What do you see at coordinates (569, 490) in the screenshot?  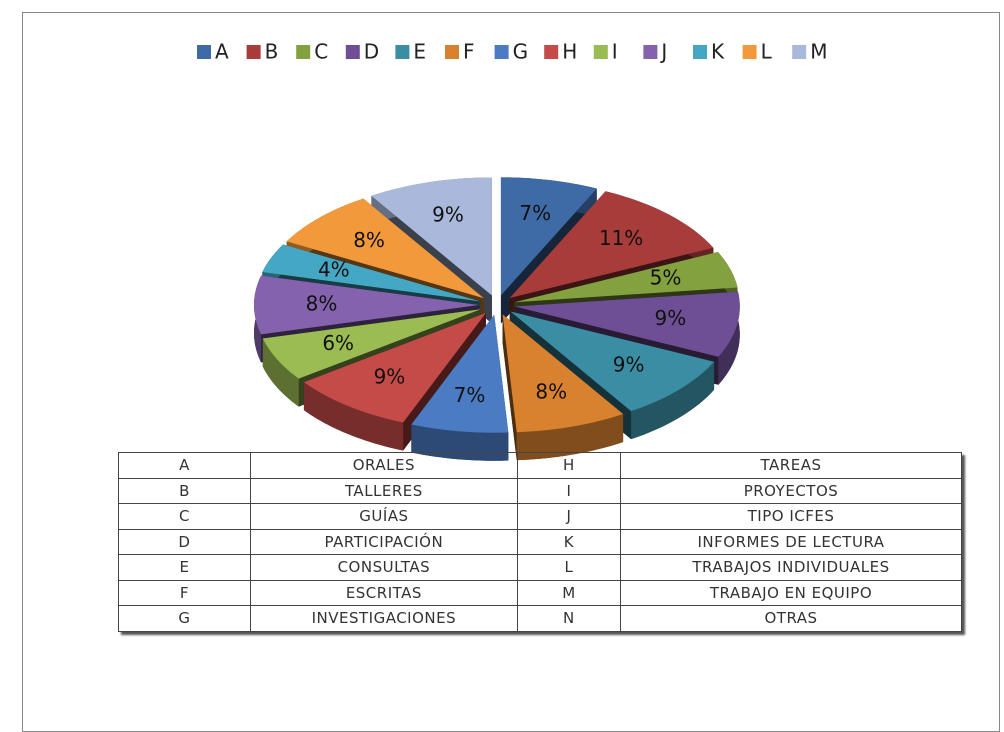 I see `table-cell: I` at bounding box center [569, 490].